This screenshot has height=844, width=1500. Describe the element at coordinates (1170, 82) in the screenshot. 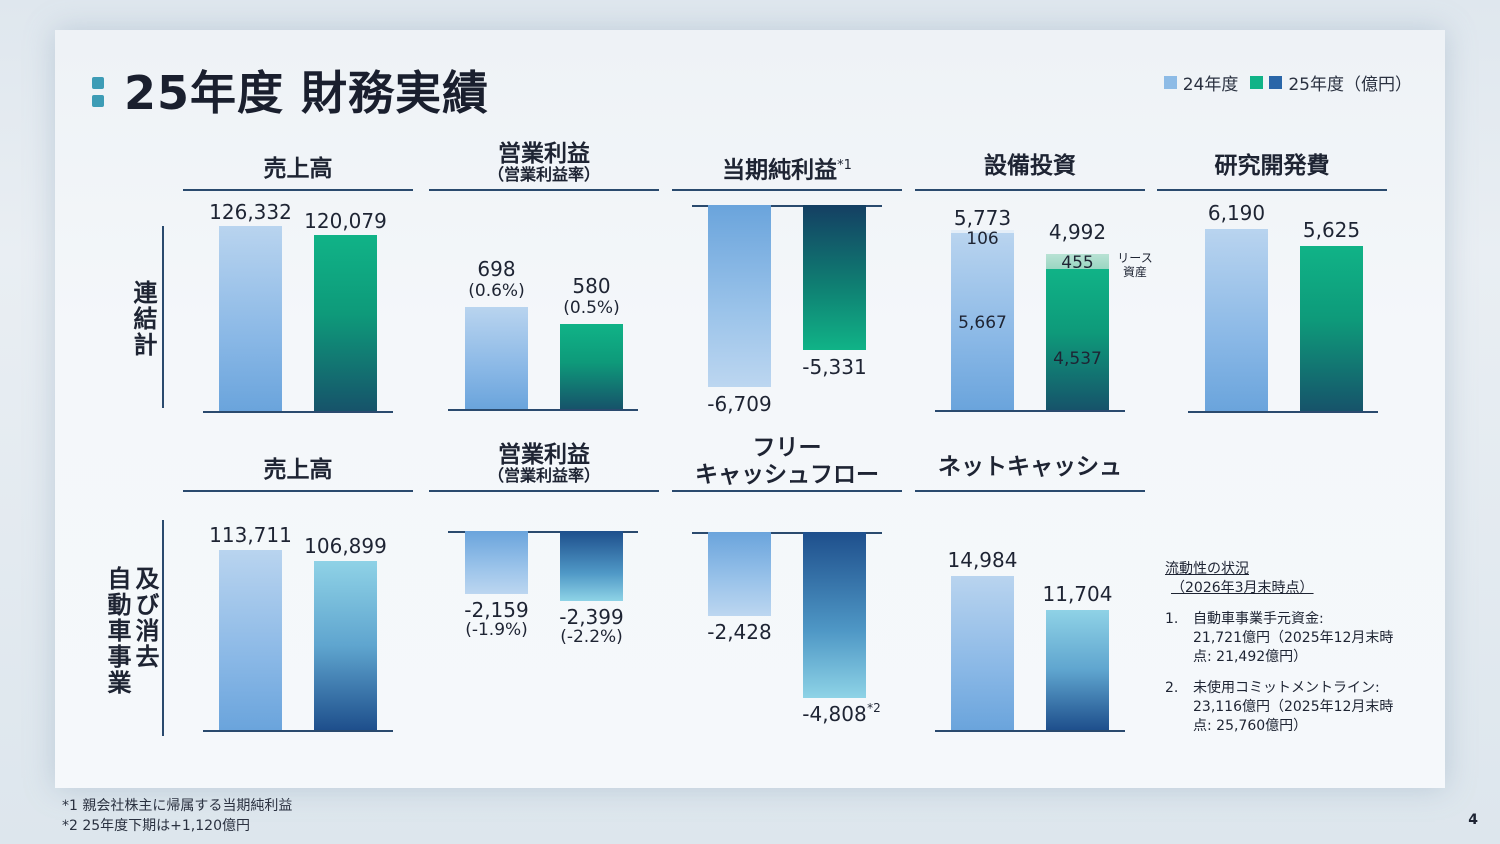

I see `legend-fy24-swatch` at that location.